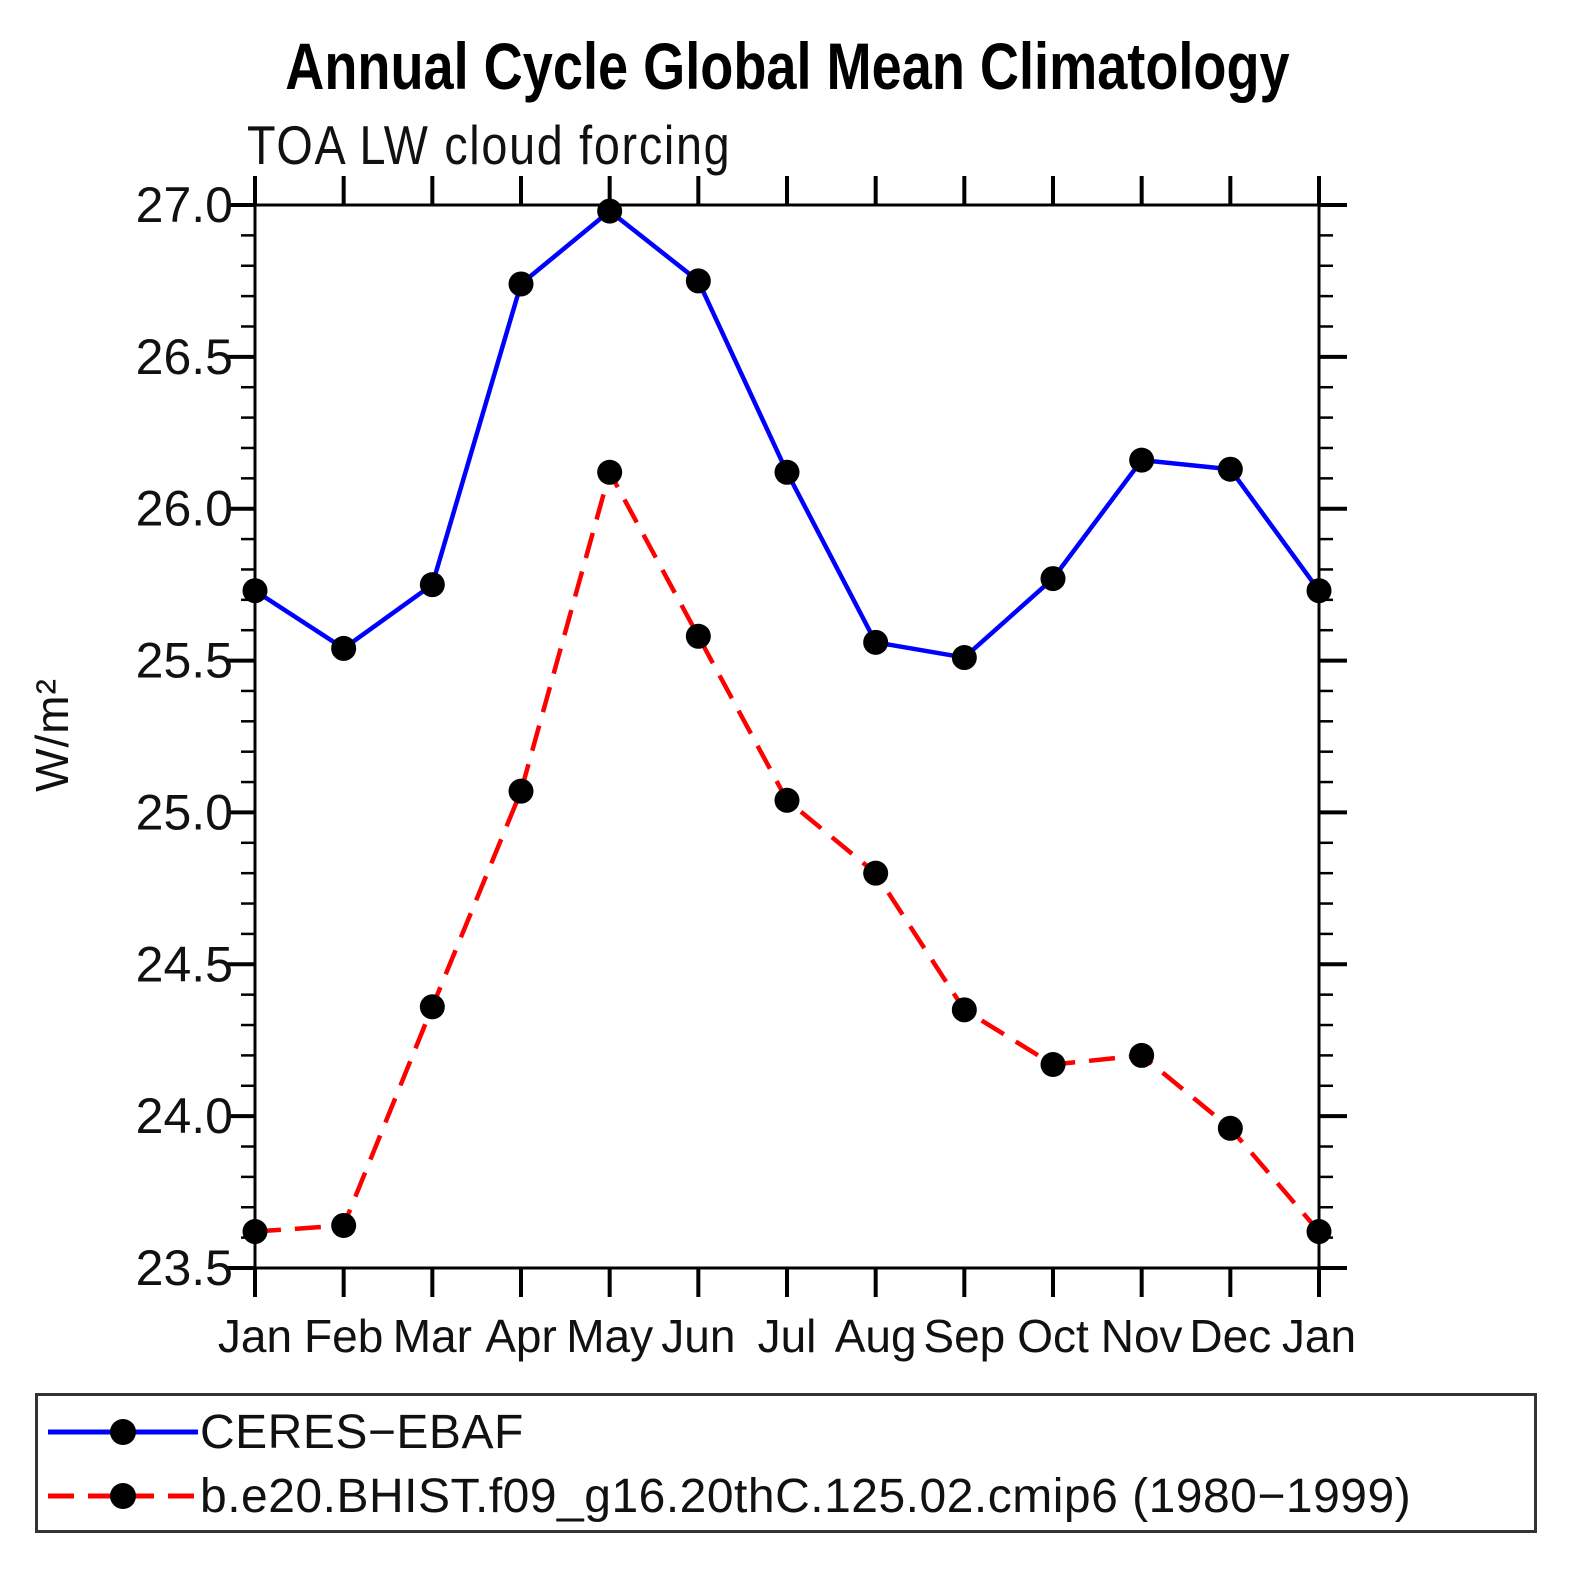  What do you see at coordinates (343, 1336) in the screenshot?
I see `x-axis-tick-label: Feb` at bounding box center [343, 1336].